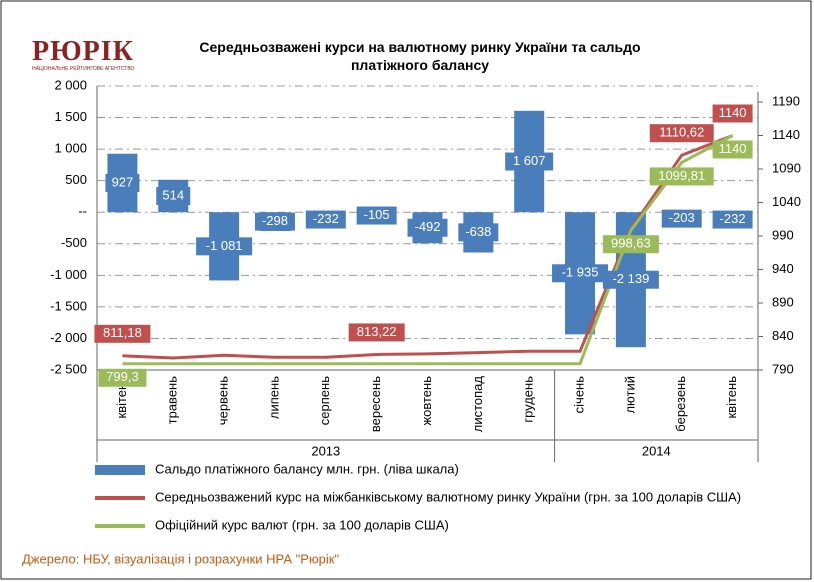 Image resolution: width=814 pixels, height=582 pixels. Describe the element at coordinates (783, 368) in the screenshot. I see `y2-tick-label: 790` at that location.